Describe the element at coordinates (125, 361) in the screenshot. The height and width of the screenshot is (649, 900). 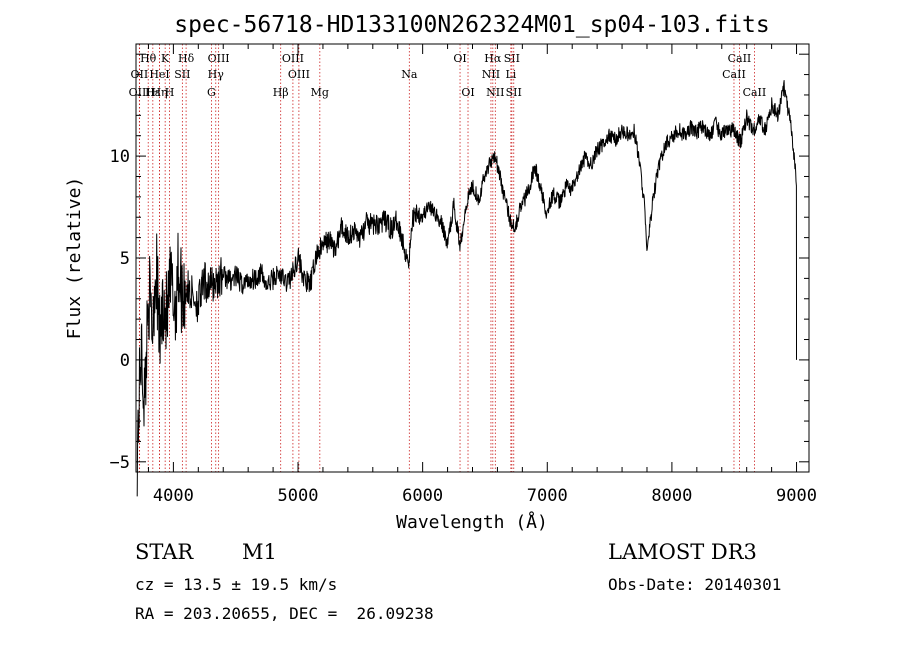
I see `y-tick-label-0: 0` at that location.